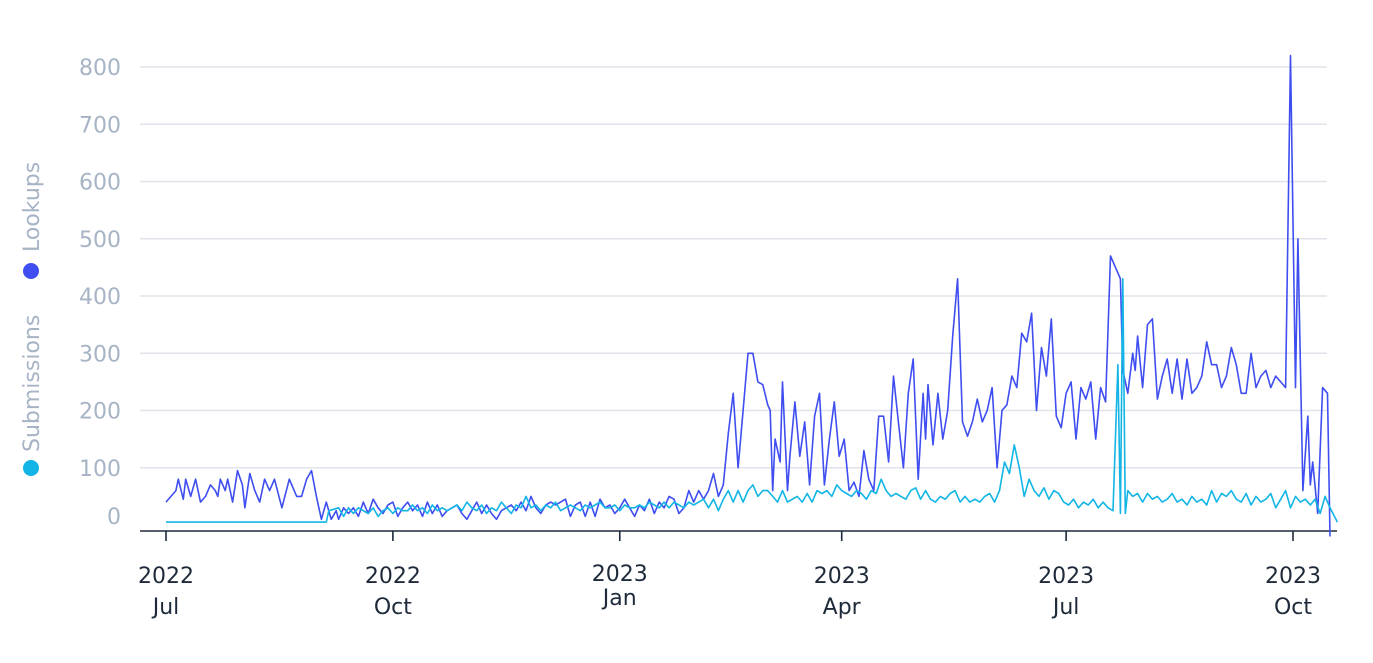  What do you see at coordinates (100, 354) in the screenshot?
I see `y-tick-label: 300` at bounding box center [100, 354].